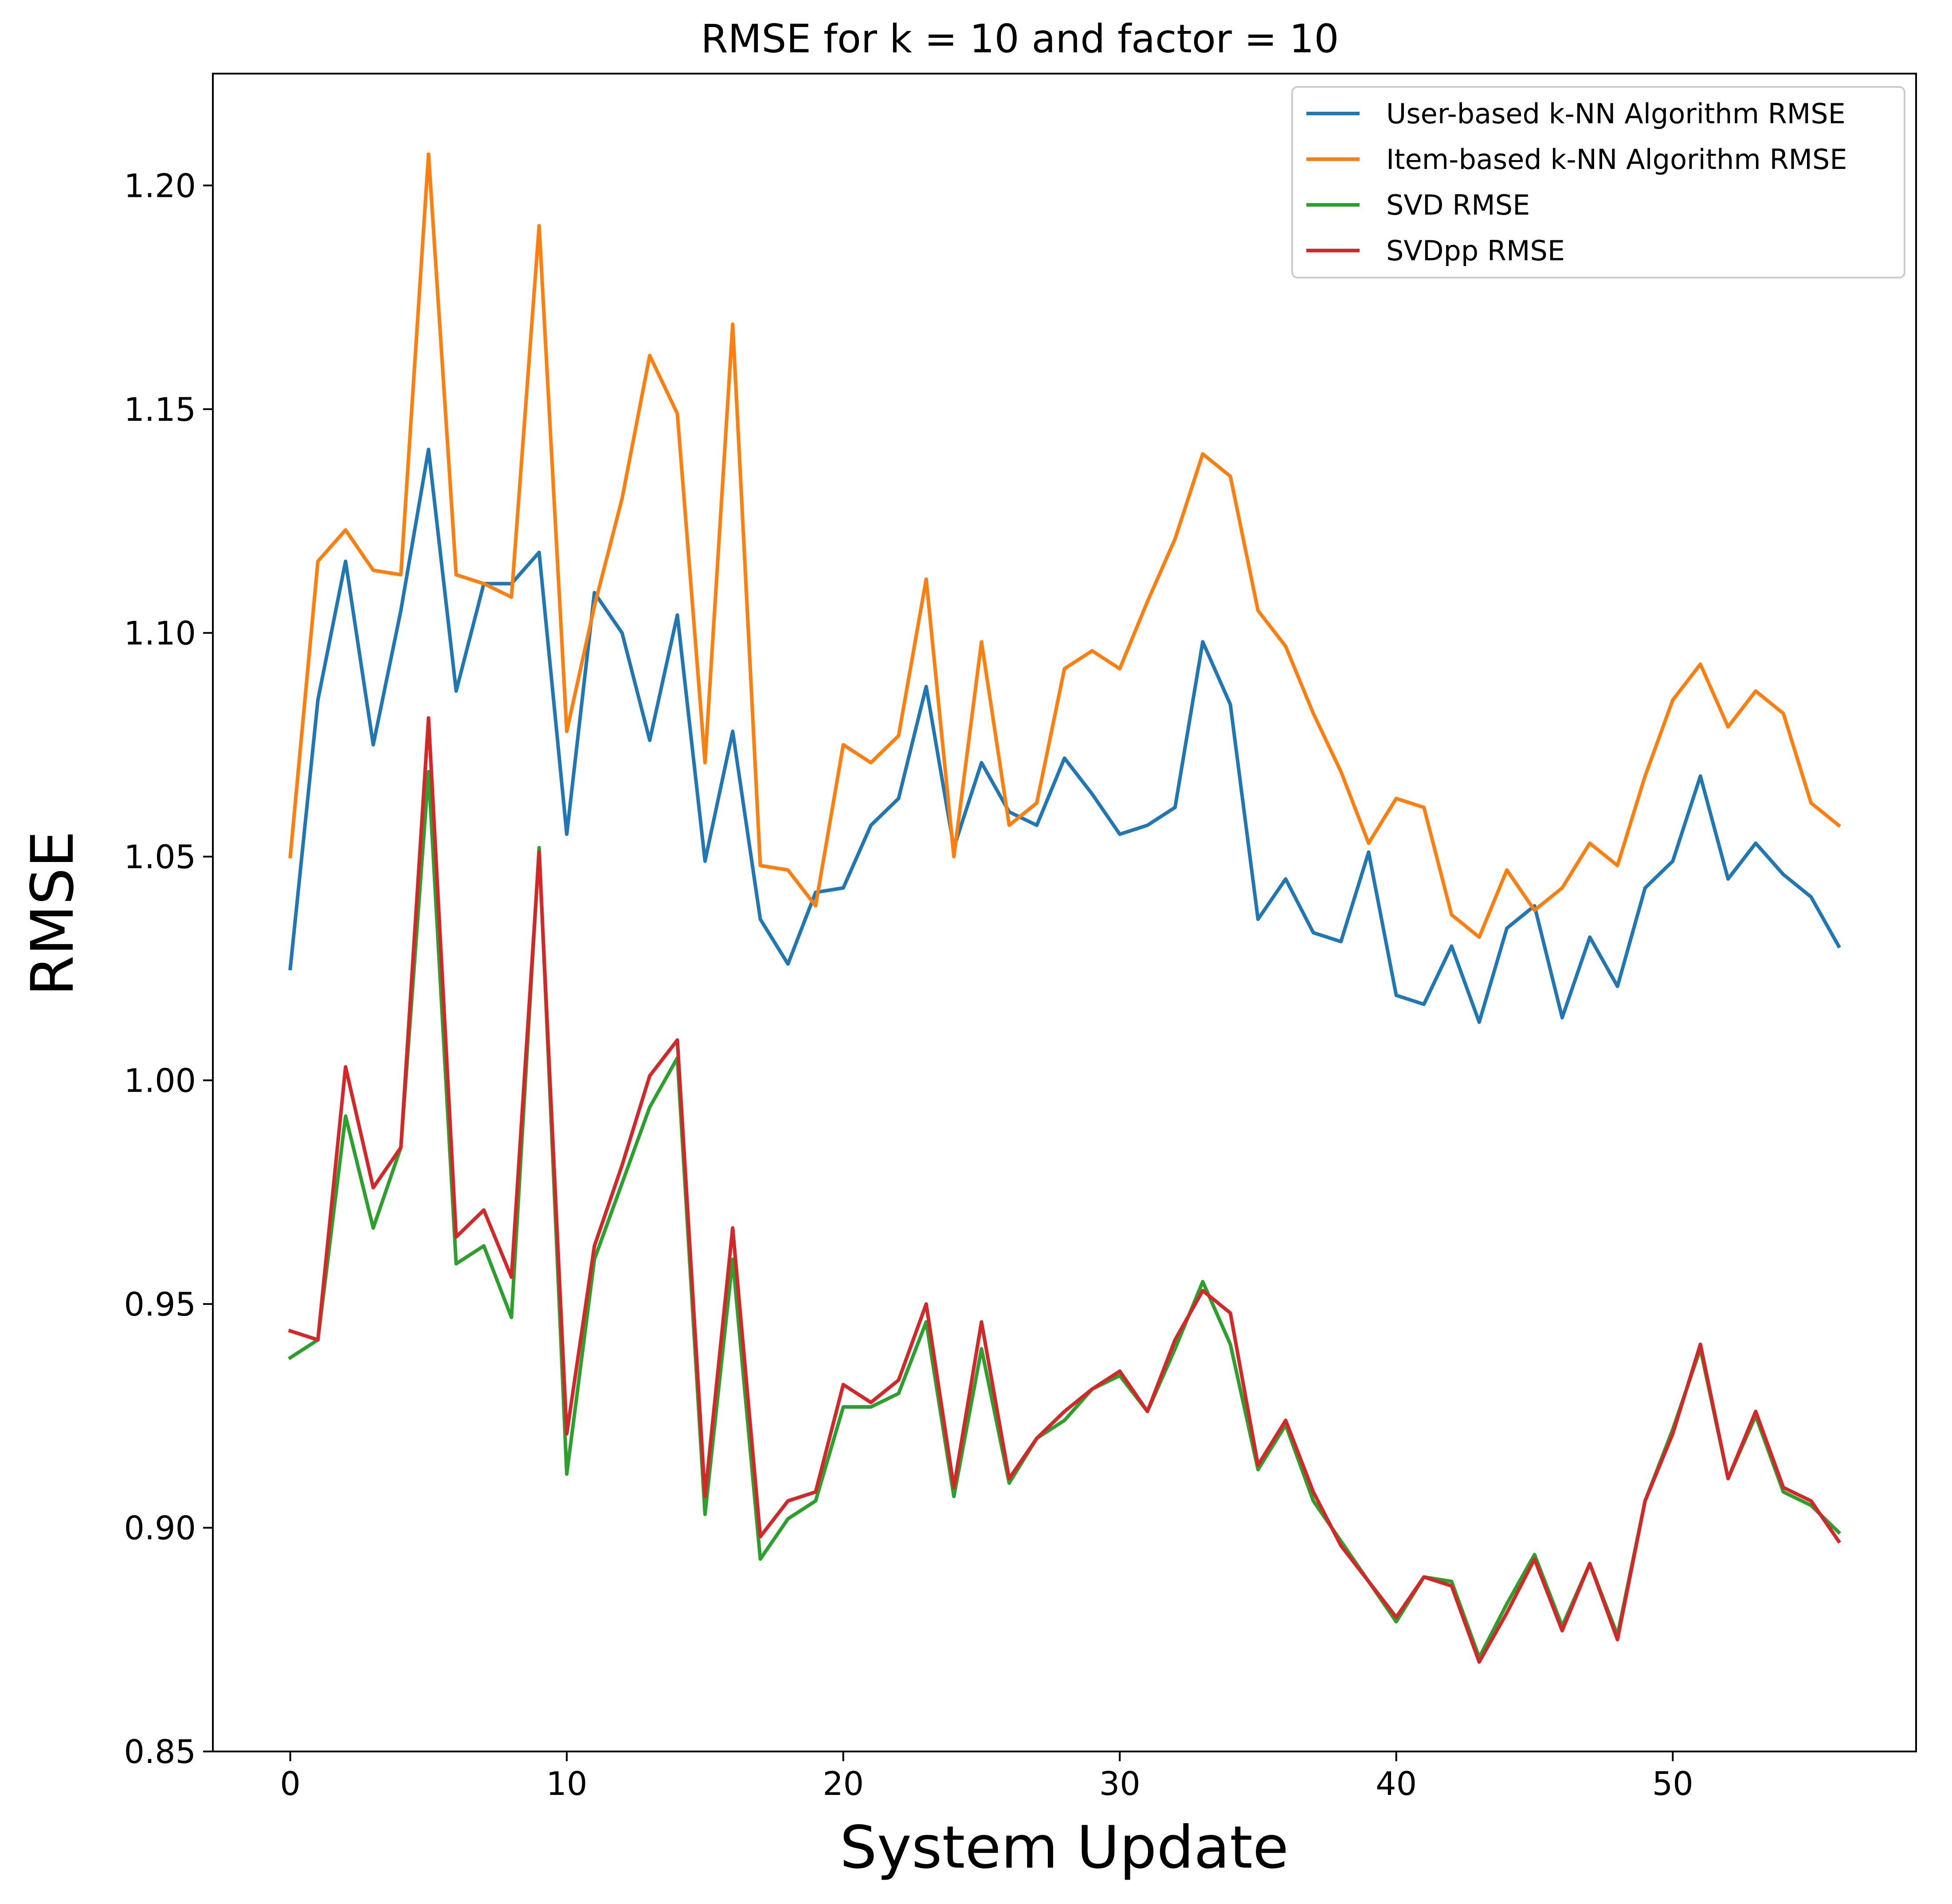  I want to click on x-tick-label: 50, so click(1672, 1784).